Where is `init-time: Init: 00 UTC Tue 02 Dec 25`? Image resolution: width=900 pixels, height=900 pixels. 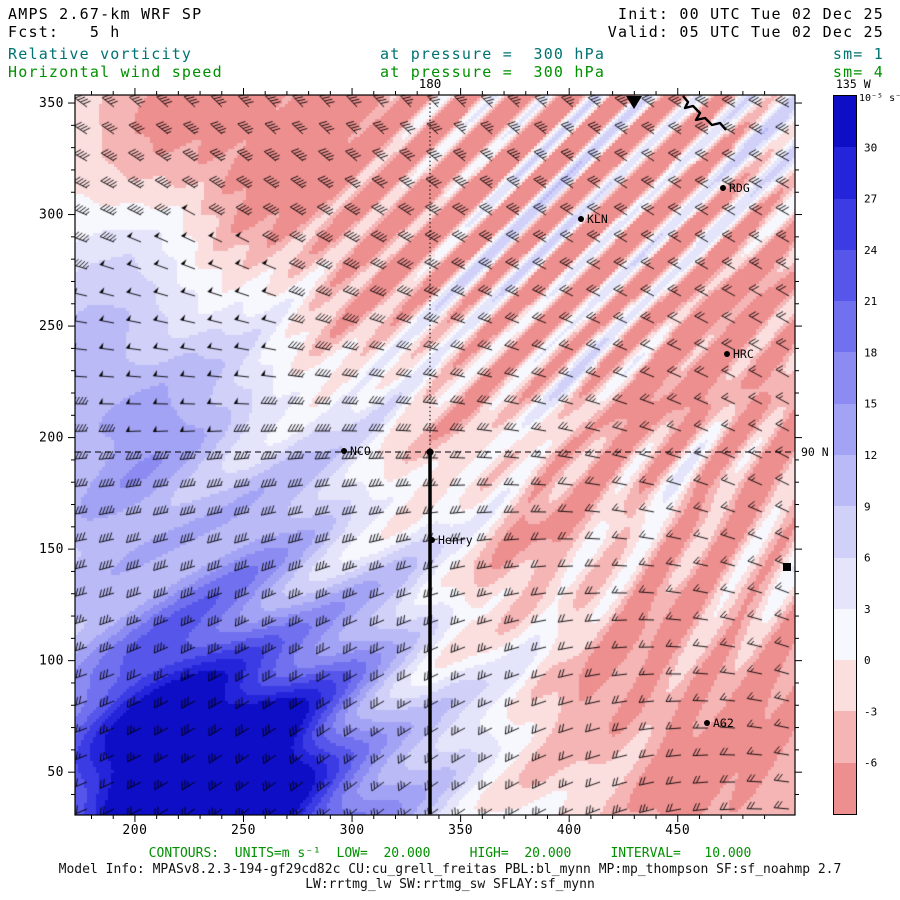
init-time: Init: 00 UTC Tue 02 Dec 25 is located at coordinates (751, 14).